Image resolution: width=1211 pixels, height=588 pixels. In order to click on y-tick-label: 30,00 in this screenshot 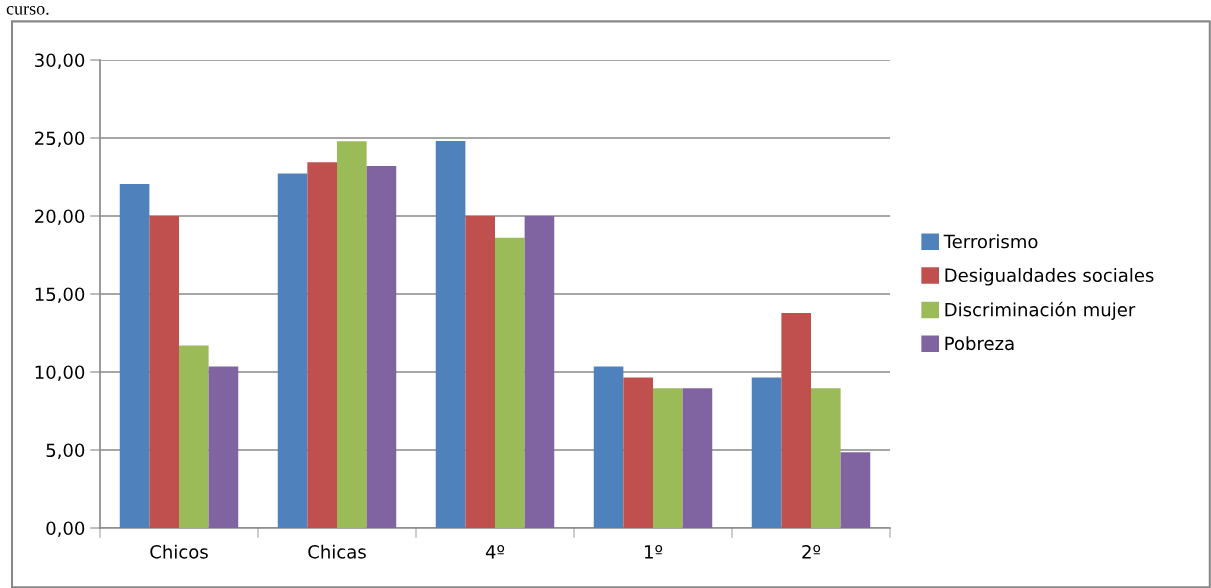, I will do `click(60, 61)`.